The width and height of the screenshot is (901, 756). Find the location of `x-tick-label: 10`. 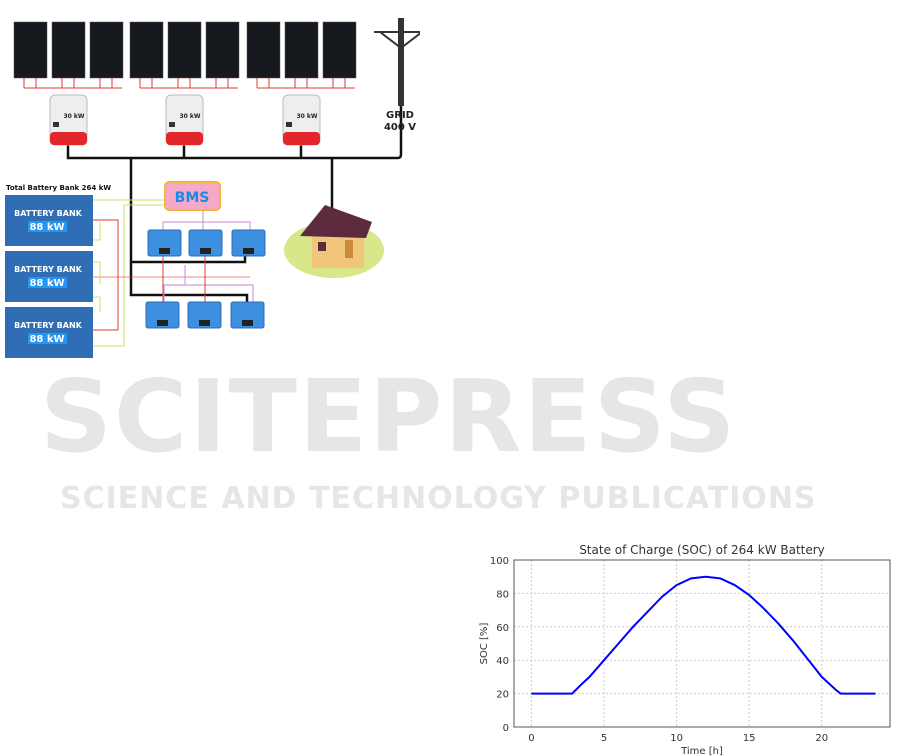

x-tick-label: 10 is located at coordinates (676, 738).